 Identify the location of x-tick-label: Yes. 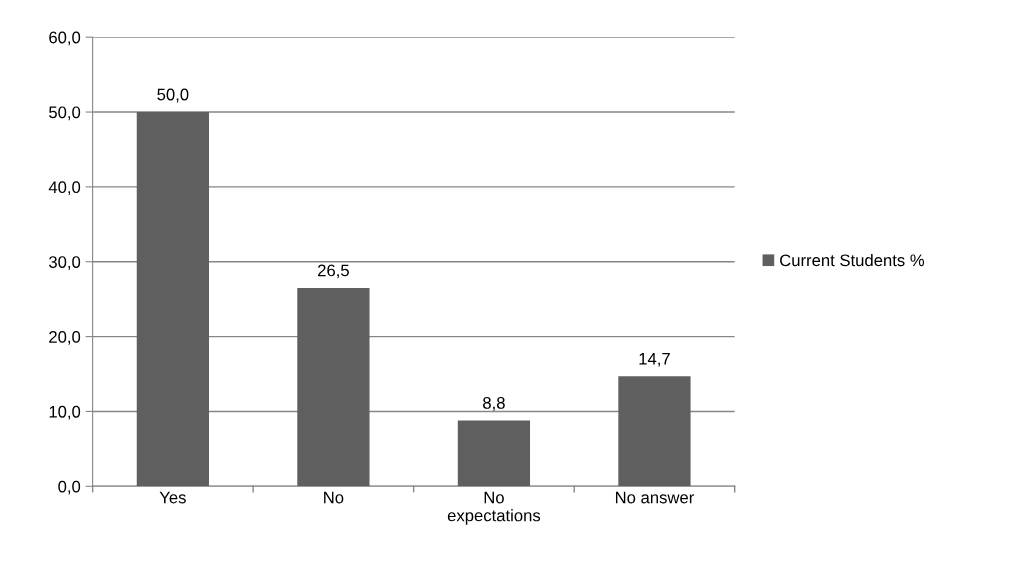
(172, 497).